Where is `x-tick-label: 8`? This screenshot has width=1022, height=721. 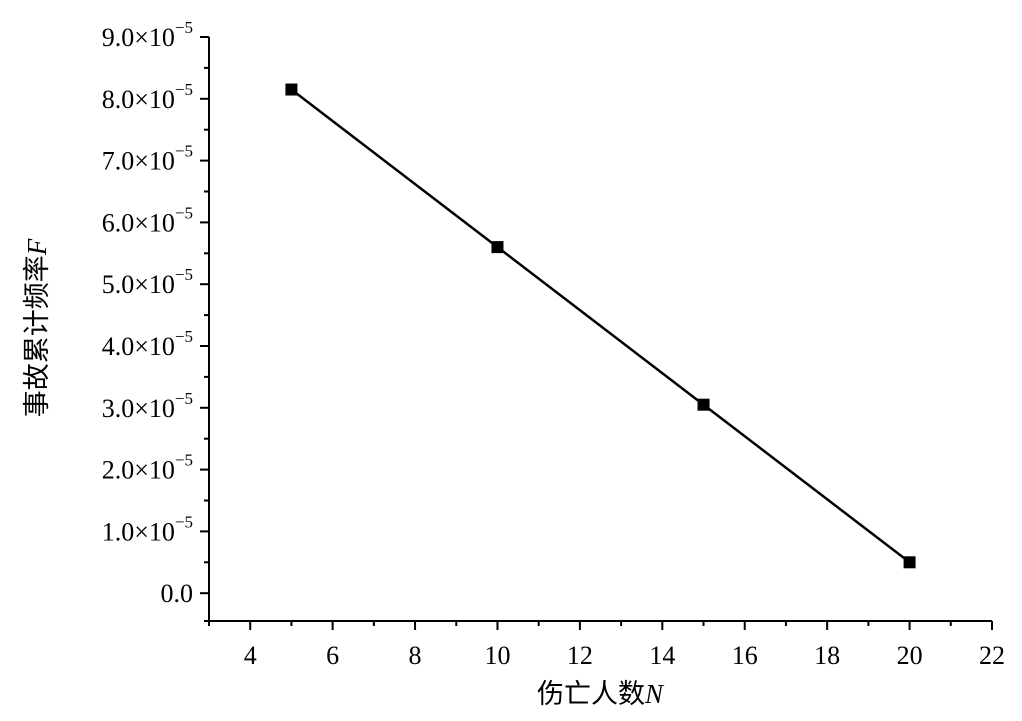 x-tick-label: 8 is located at coordinates (415, 655).